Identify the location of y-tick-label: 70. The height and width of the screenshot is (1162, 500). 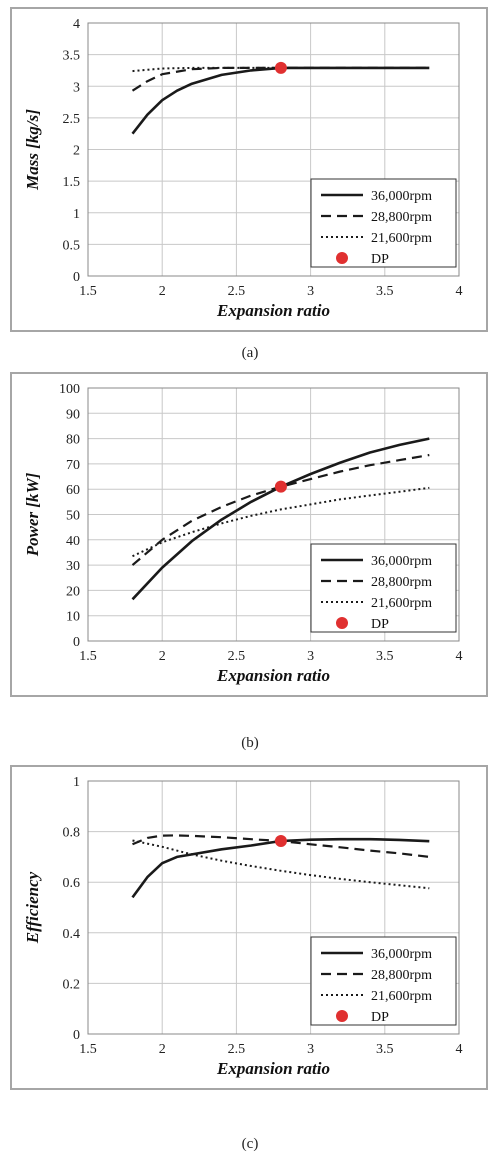
(73, 465).